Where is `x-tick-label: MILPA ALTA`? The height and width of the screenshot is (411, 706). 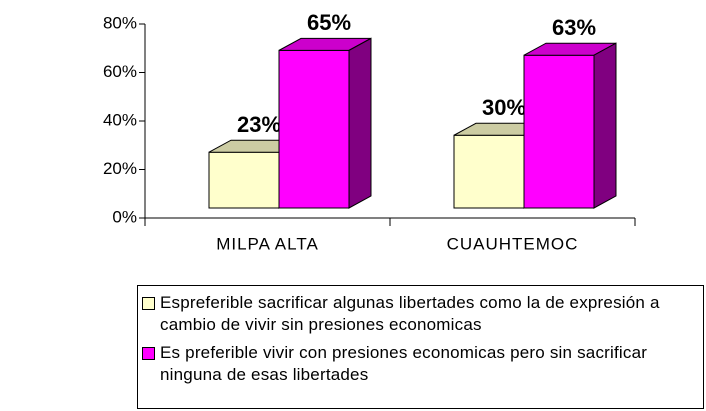
x-tick-label: MILPA ALTA is located at coordinates (267, 243).